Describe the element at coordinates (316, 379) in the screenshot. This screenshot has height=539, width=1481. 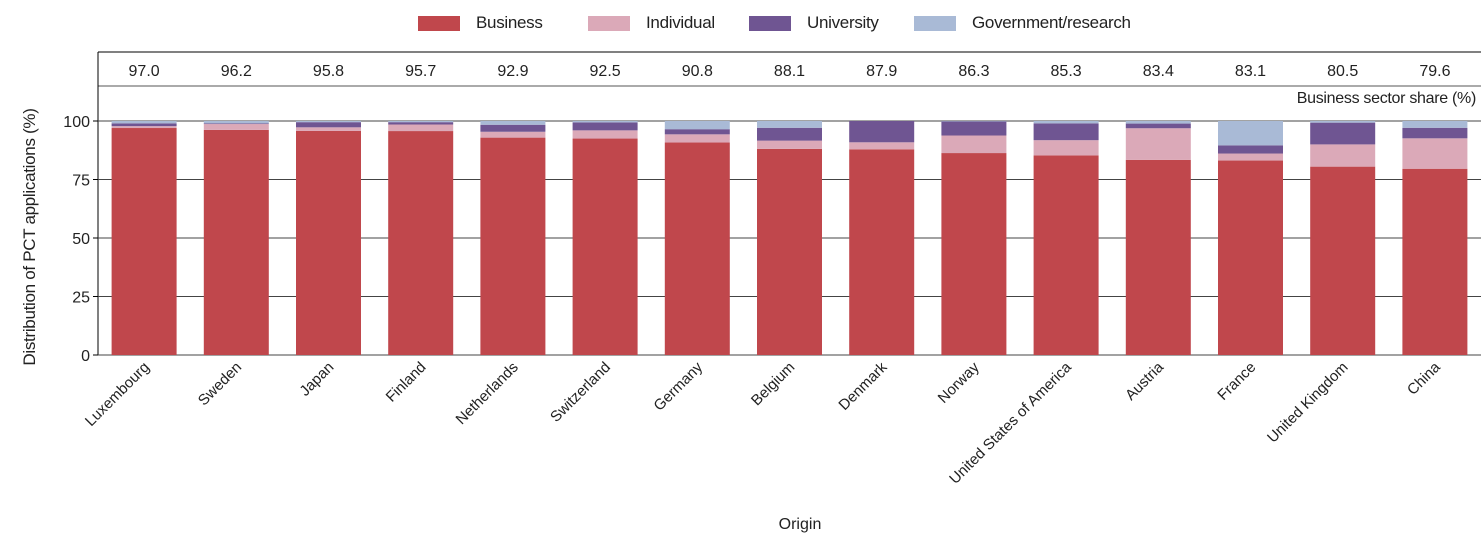
I see `x-tick-label: Japan` at that location.